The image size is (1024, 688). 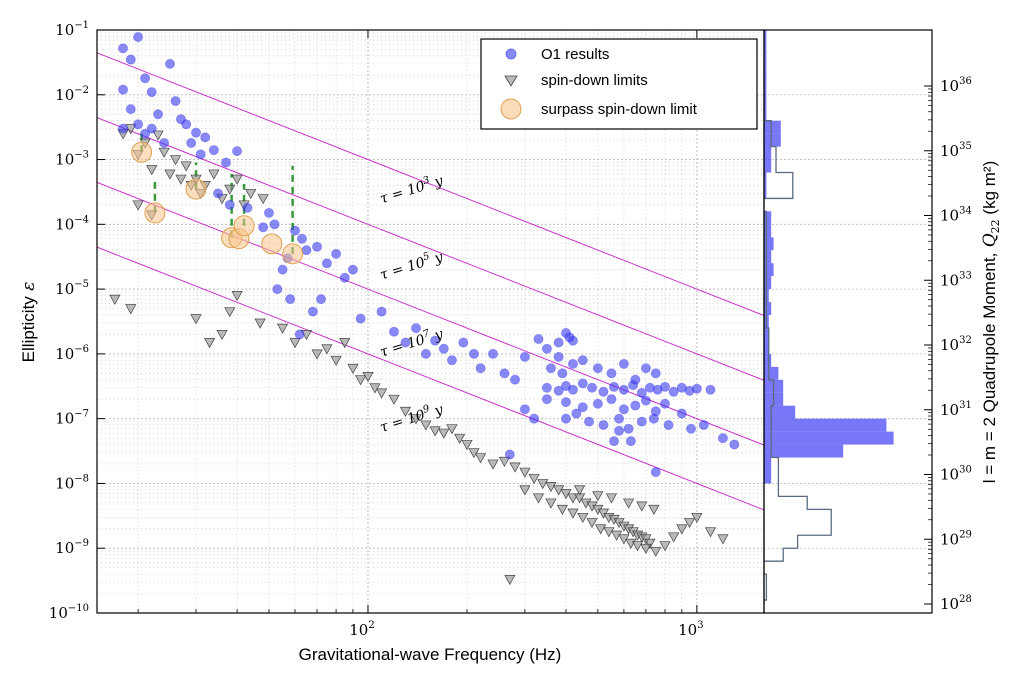 I want to click on tau-labels: τ = 103 yτ = 105 yτ = 107 yτ = 109 y, so click(x=412, y=304).